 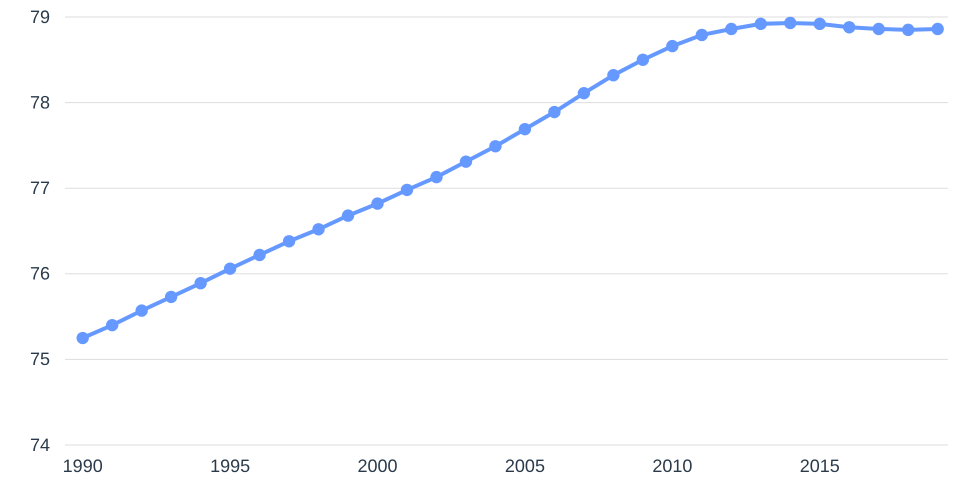 I want to click on y-tick-label: 77, so click(x=40, y=188).